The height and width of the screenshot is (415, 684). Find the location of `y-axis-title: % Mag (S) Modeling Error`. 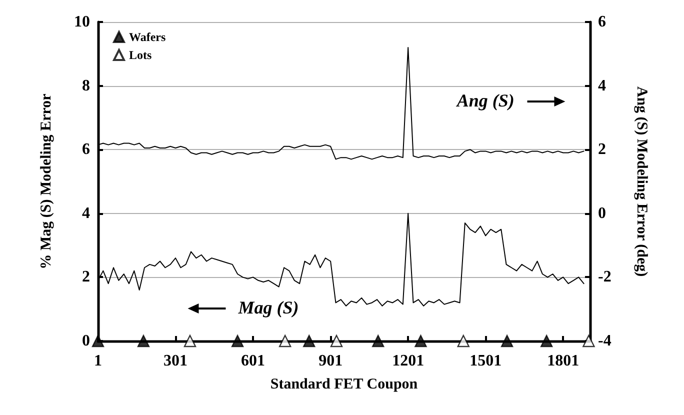

y-axis-title: % Mag (S) Modeling Error is located at coordinates (46, 181).